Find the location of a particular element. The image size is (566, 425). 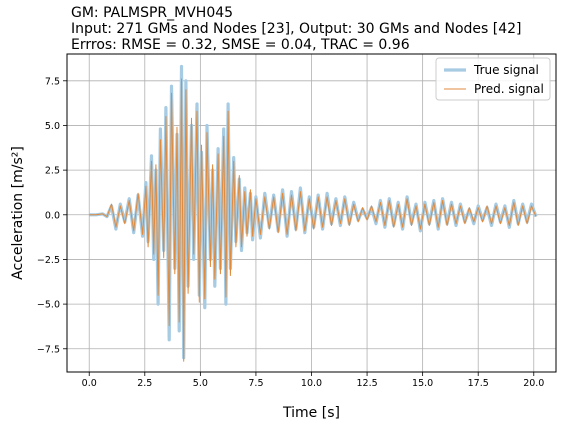

x-tick-label: 5.0 is located at coordinates (200, 383).